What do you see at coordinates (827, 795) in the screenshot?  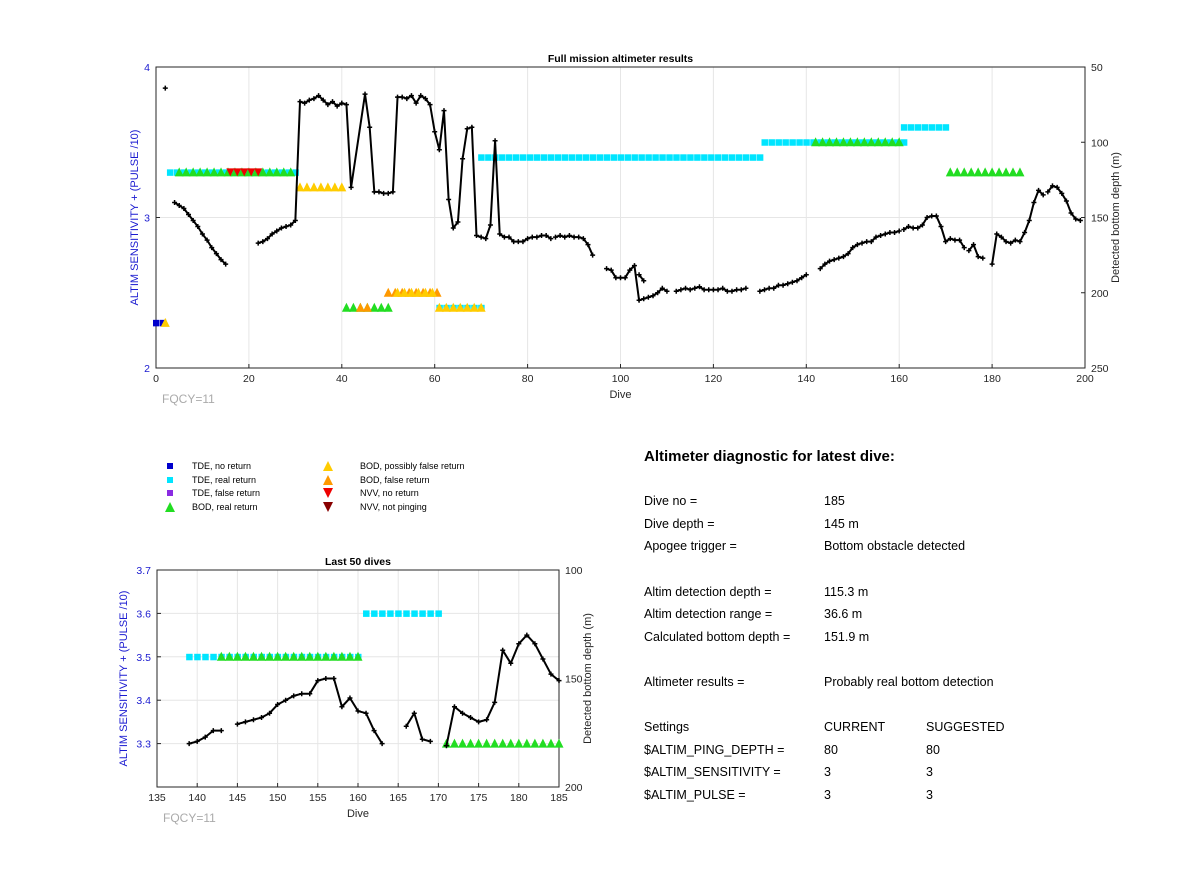 I see `setting-current: 3` at bounding box center [827, 795].